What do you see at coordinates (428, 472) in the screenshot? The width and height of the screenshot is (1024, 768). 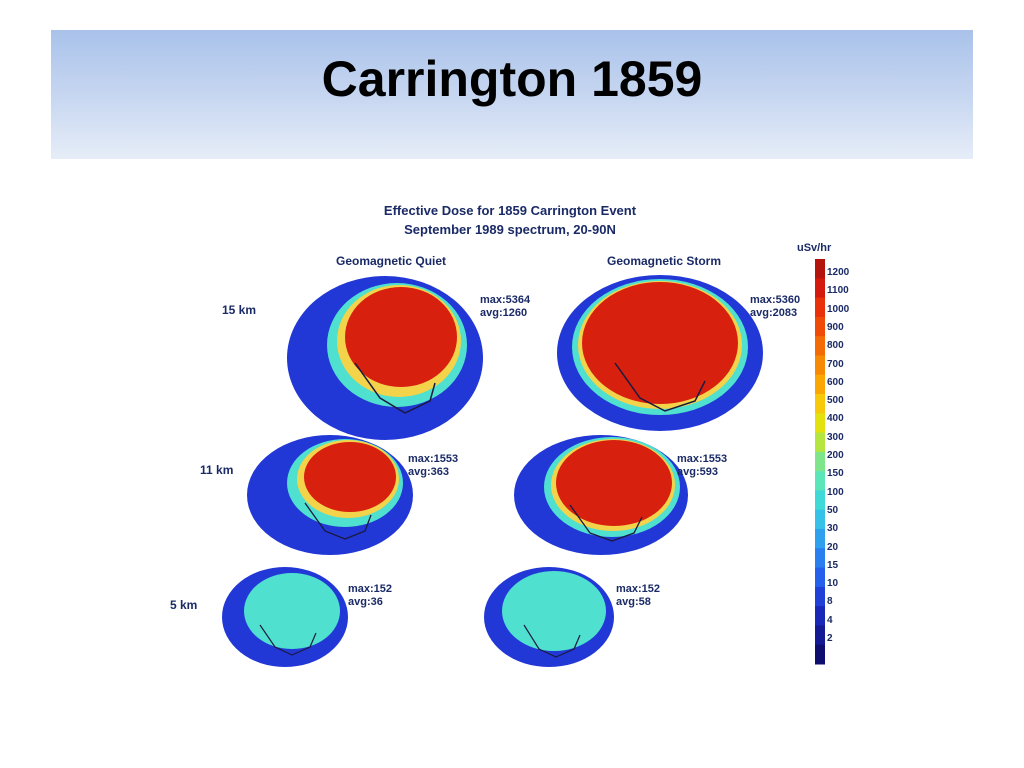 I see `stat-avg-11km-quiet: avg:363` at bounding box center [428, 472].